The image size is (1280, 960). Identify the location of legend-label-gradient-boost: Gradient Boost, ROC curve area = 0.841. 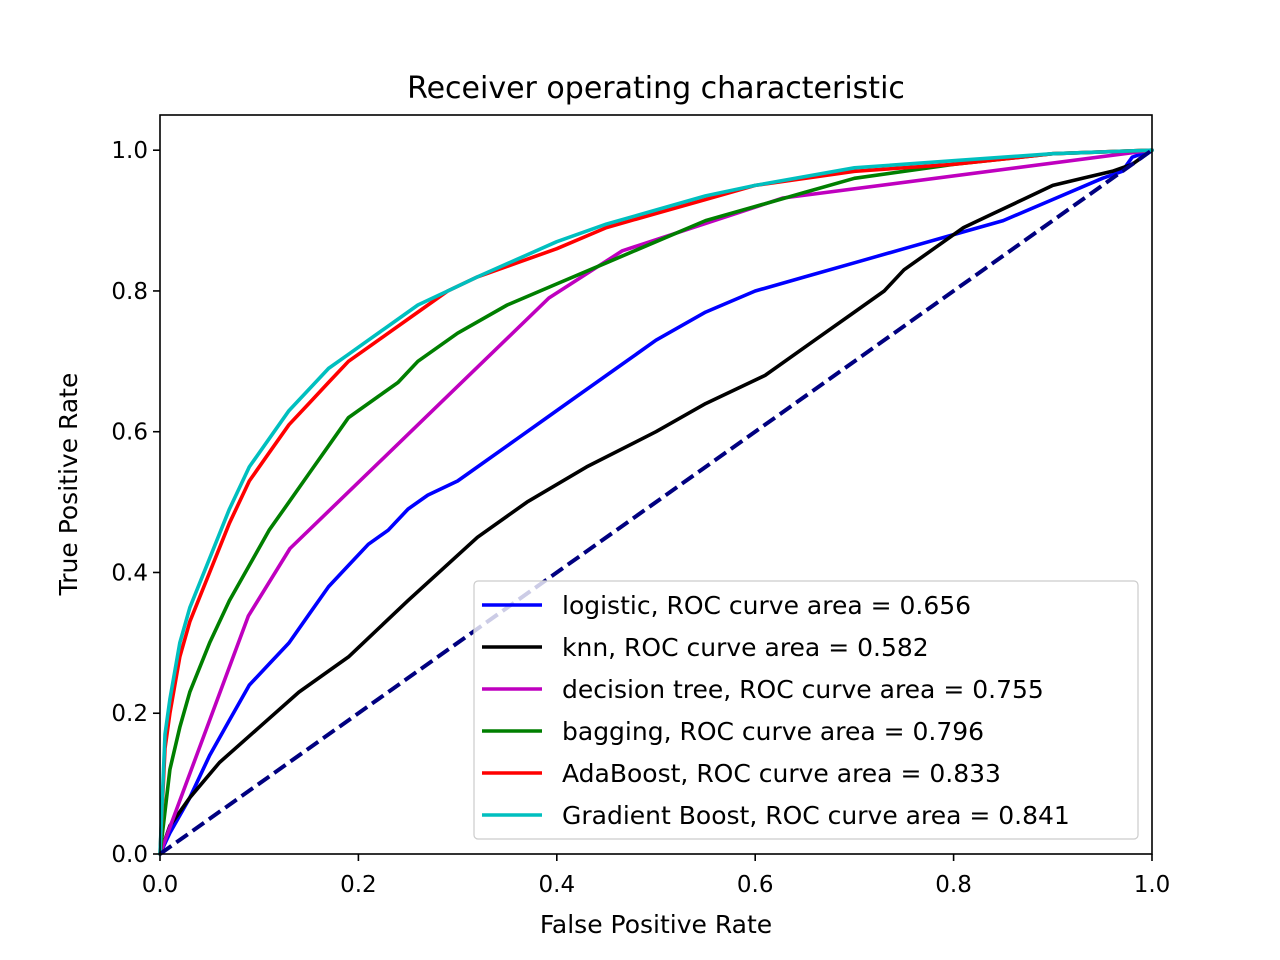
(816, 815).